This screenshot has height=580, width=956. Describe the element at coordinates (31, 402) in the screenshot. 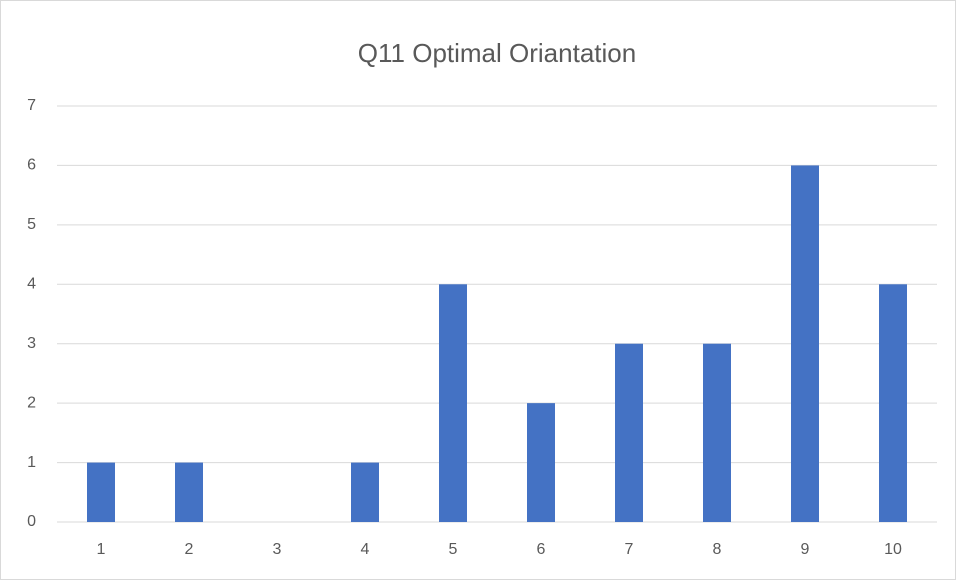

I see `y-tick-label: 2` at that location.